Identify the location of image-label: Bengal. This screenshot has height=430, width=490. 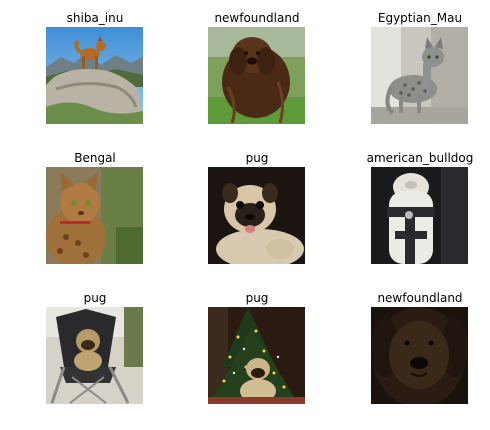
(95, 158).